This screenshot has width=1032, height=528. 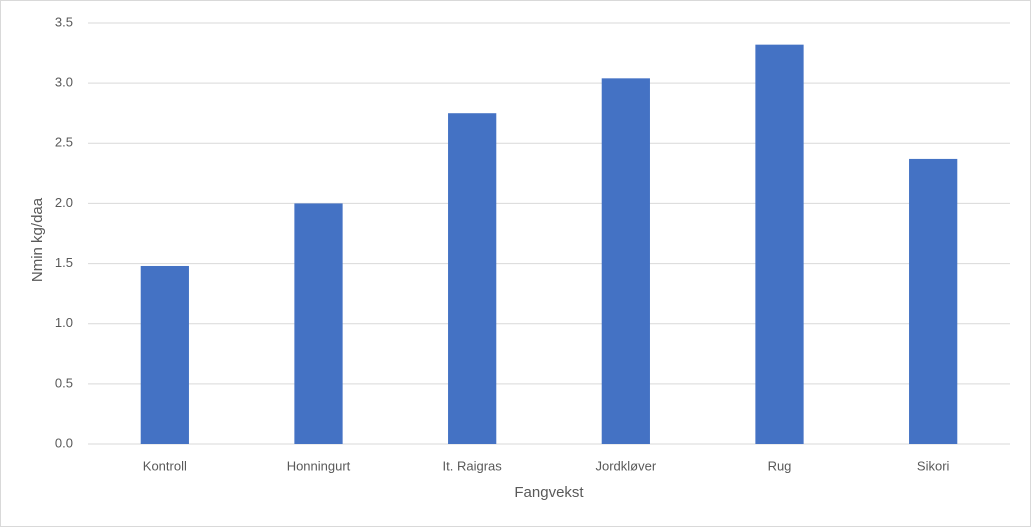 What do you see at coordinates (64, 21) in the screenshot?
I see `y-tick-label: 3.5` at bounding box center [64, 21].